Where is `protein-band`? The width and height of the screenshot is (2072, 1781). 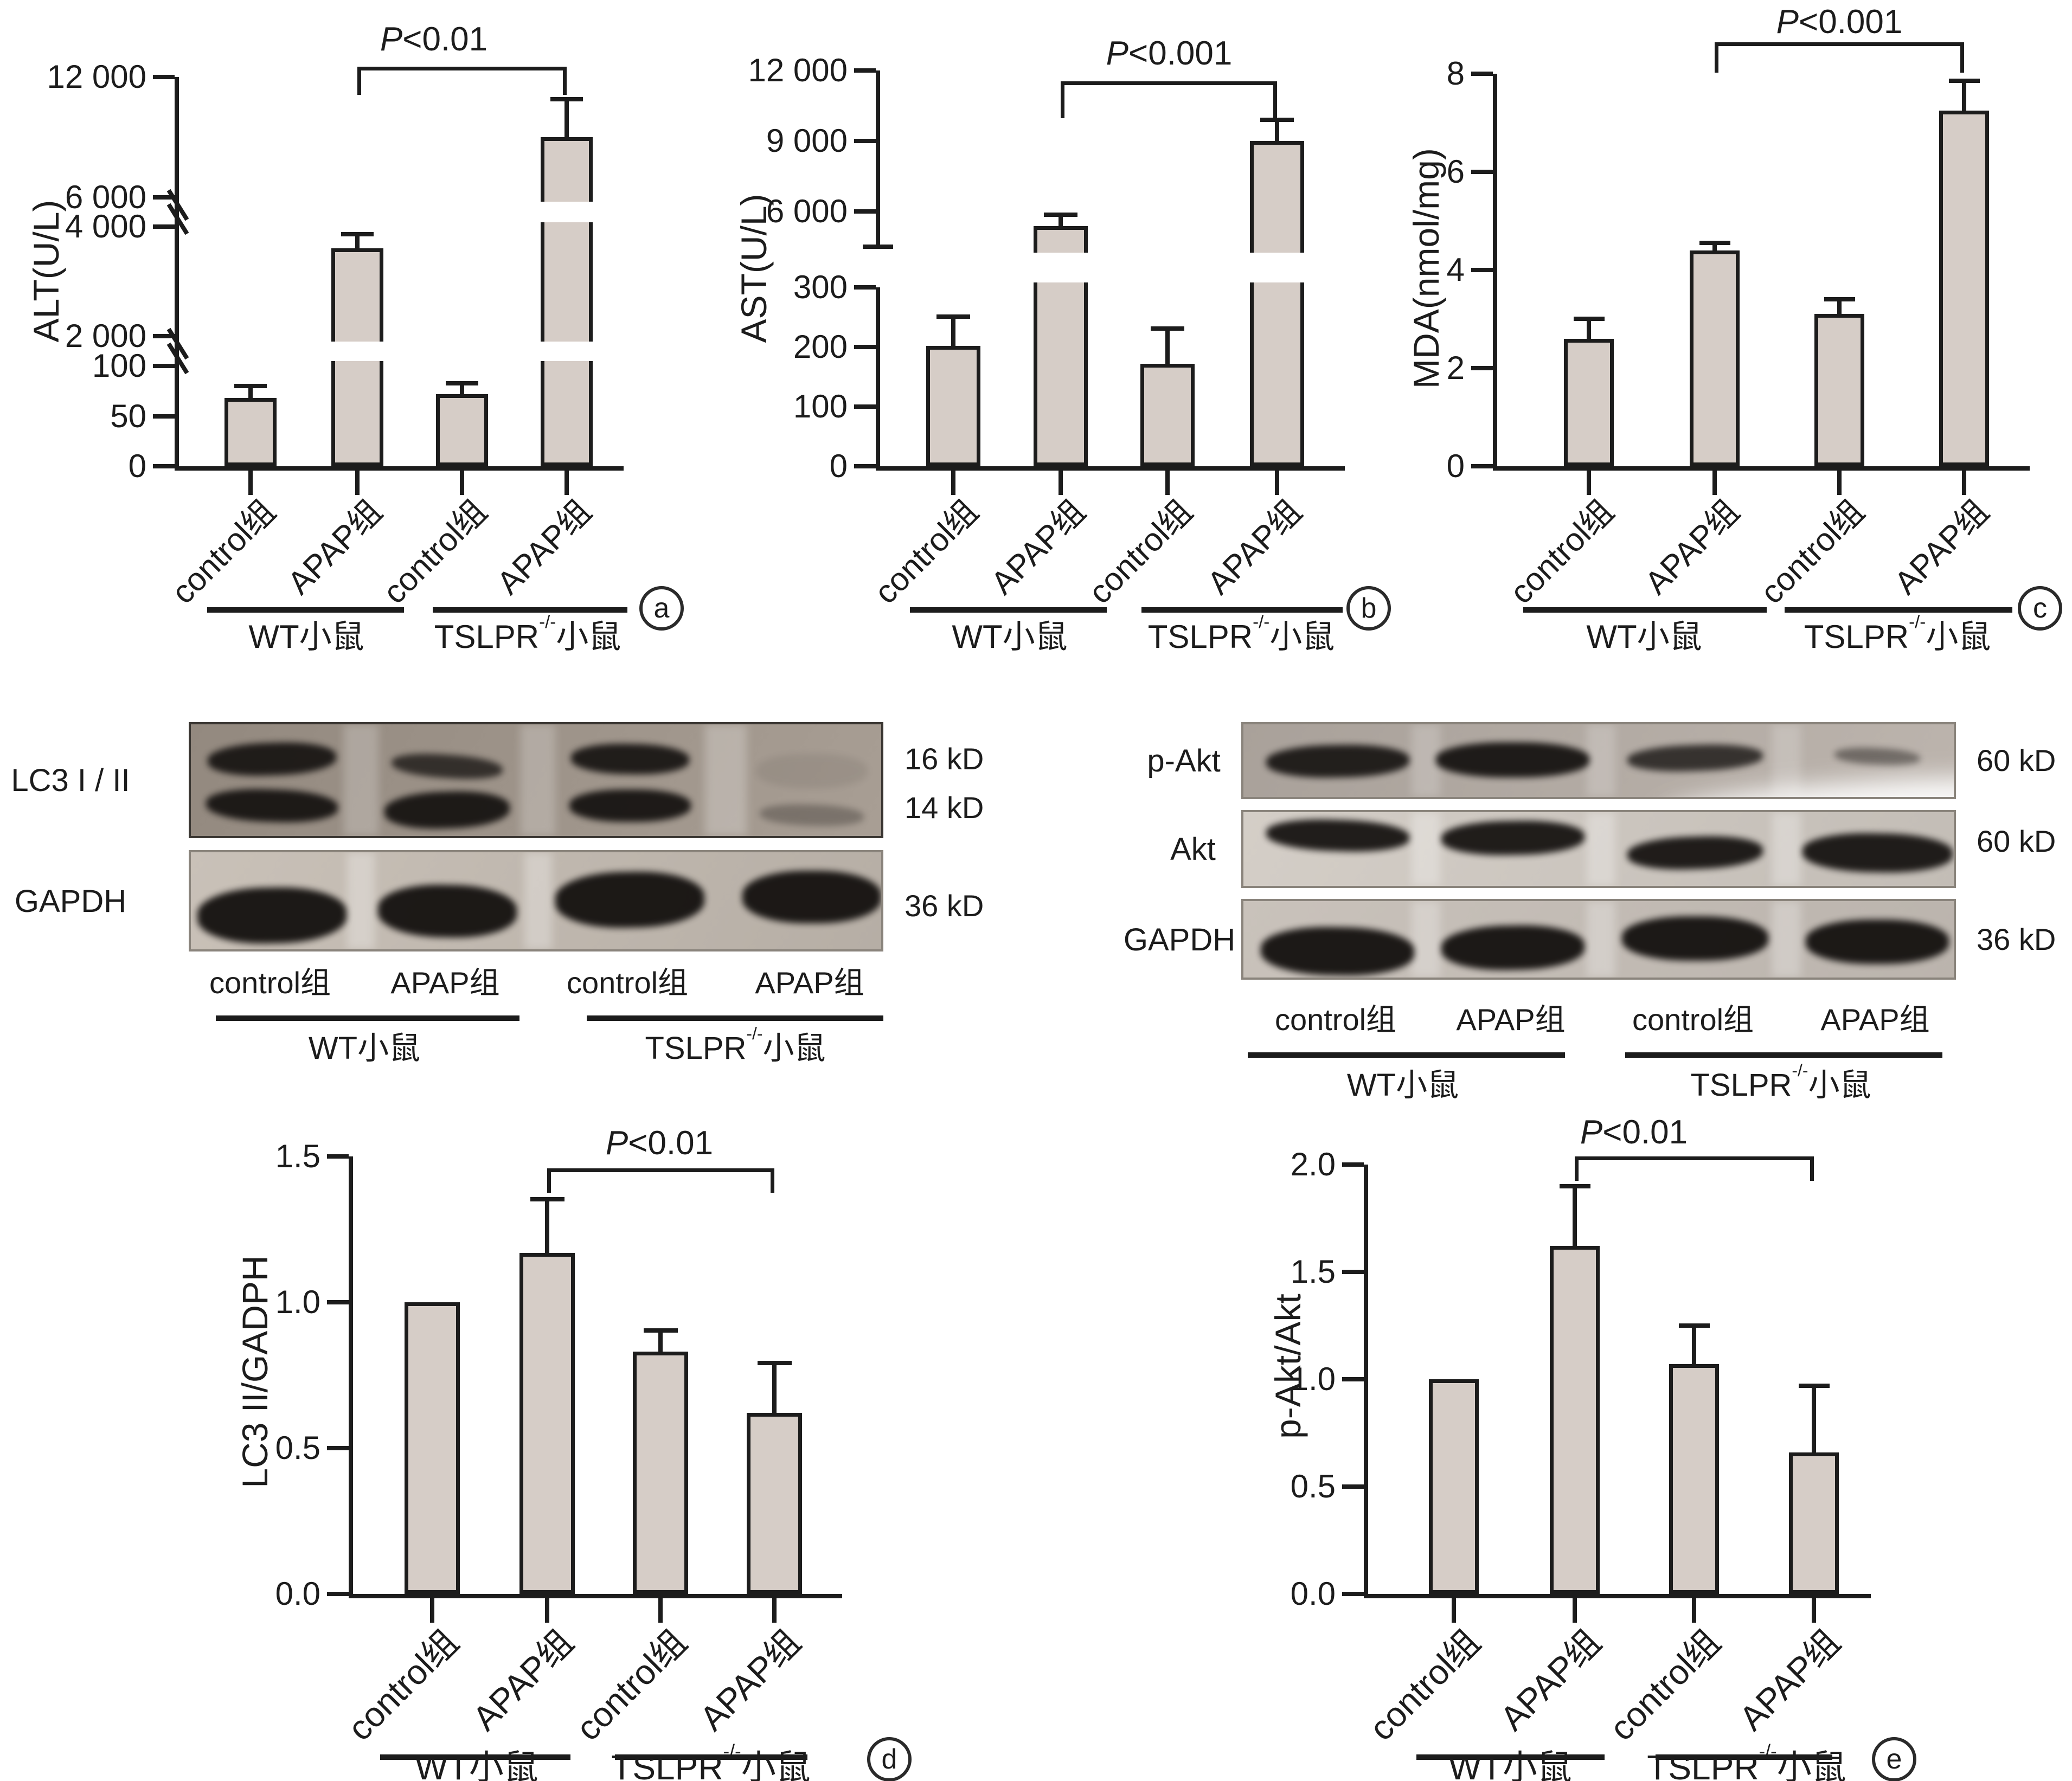
protein-band is located at coordinates (1337, 951).